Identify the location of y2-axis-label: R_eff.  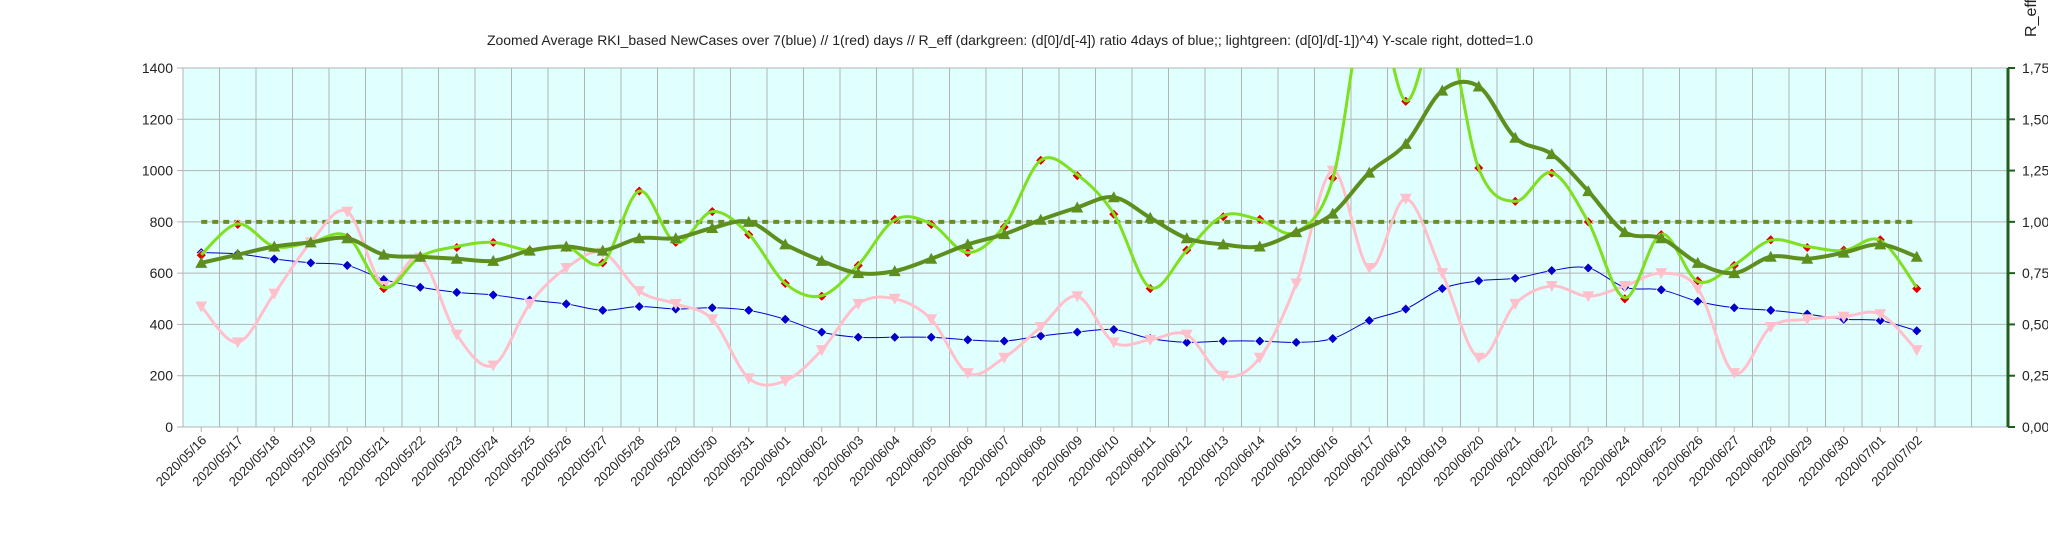
(2031, 18).